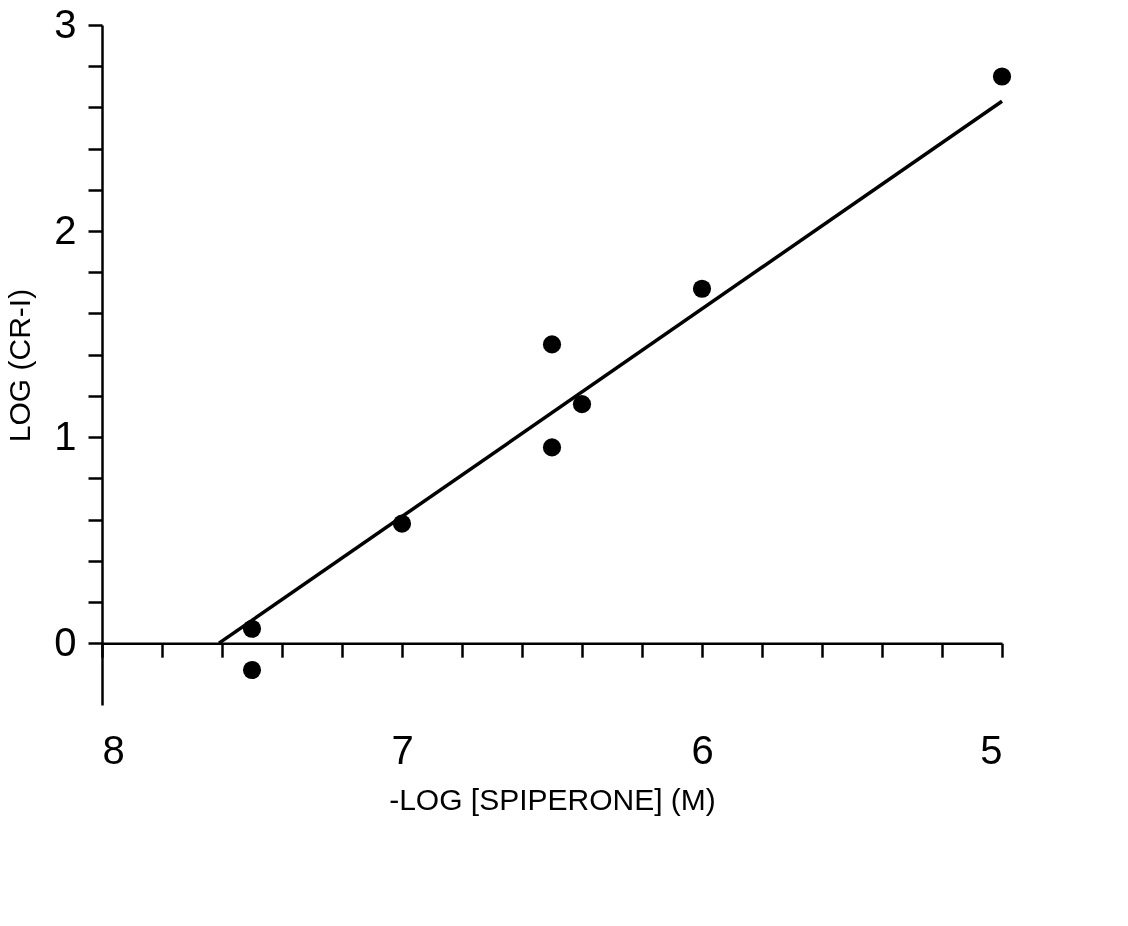 This screenshot has width=1128, height=926. Describe the element at coordinates (702, 749) in the screenshot. I see `x-tick-label: 6` at that location.